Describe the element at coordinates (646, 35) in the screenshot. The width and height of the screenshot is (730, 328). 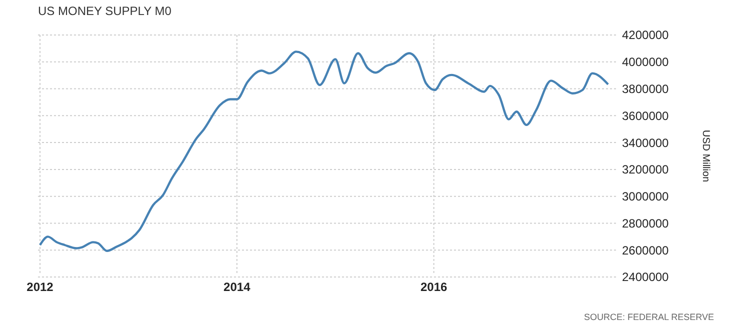
I see `y-tick-label: 4200000` at that location.